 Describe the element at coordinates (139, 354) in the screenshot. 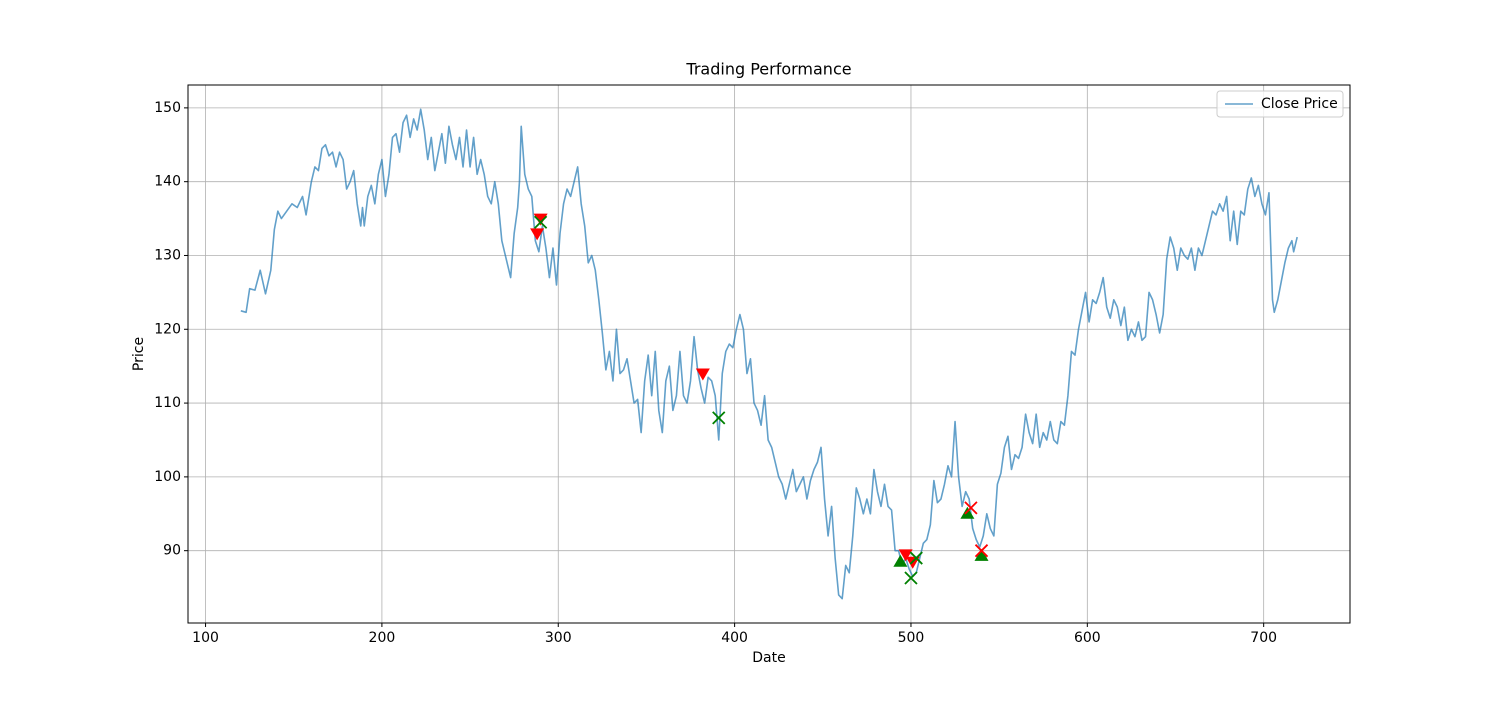

I see `y-axis-label: Price` at that location.